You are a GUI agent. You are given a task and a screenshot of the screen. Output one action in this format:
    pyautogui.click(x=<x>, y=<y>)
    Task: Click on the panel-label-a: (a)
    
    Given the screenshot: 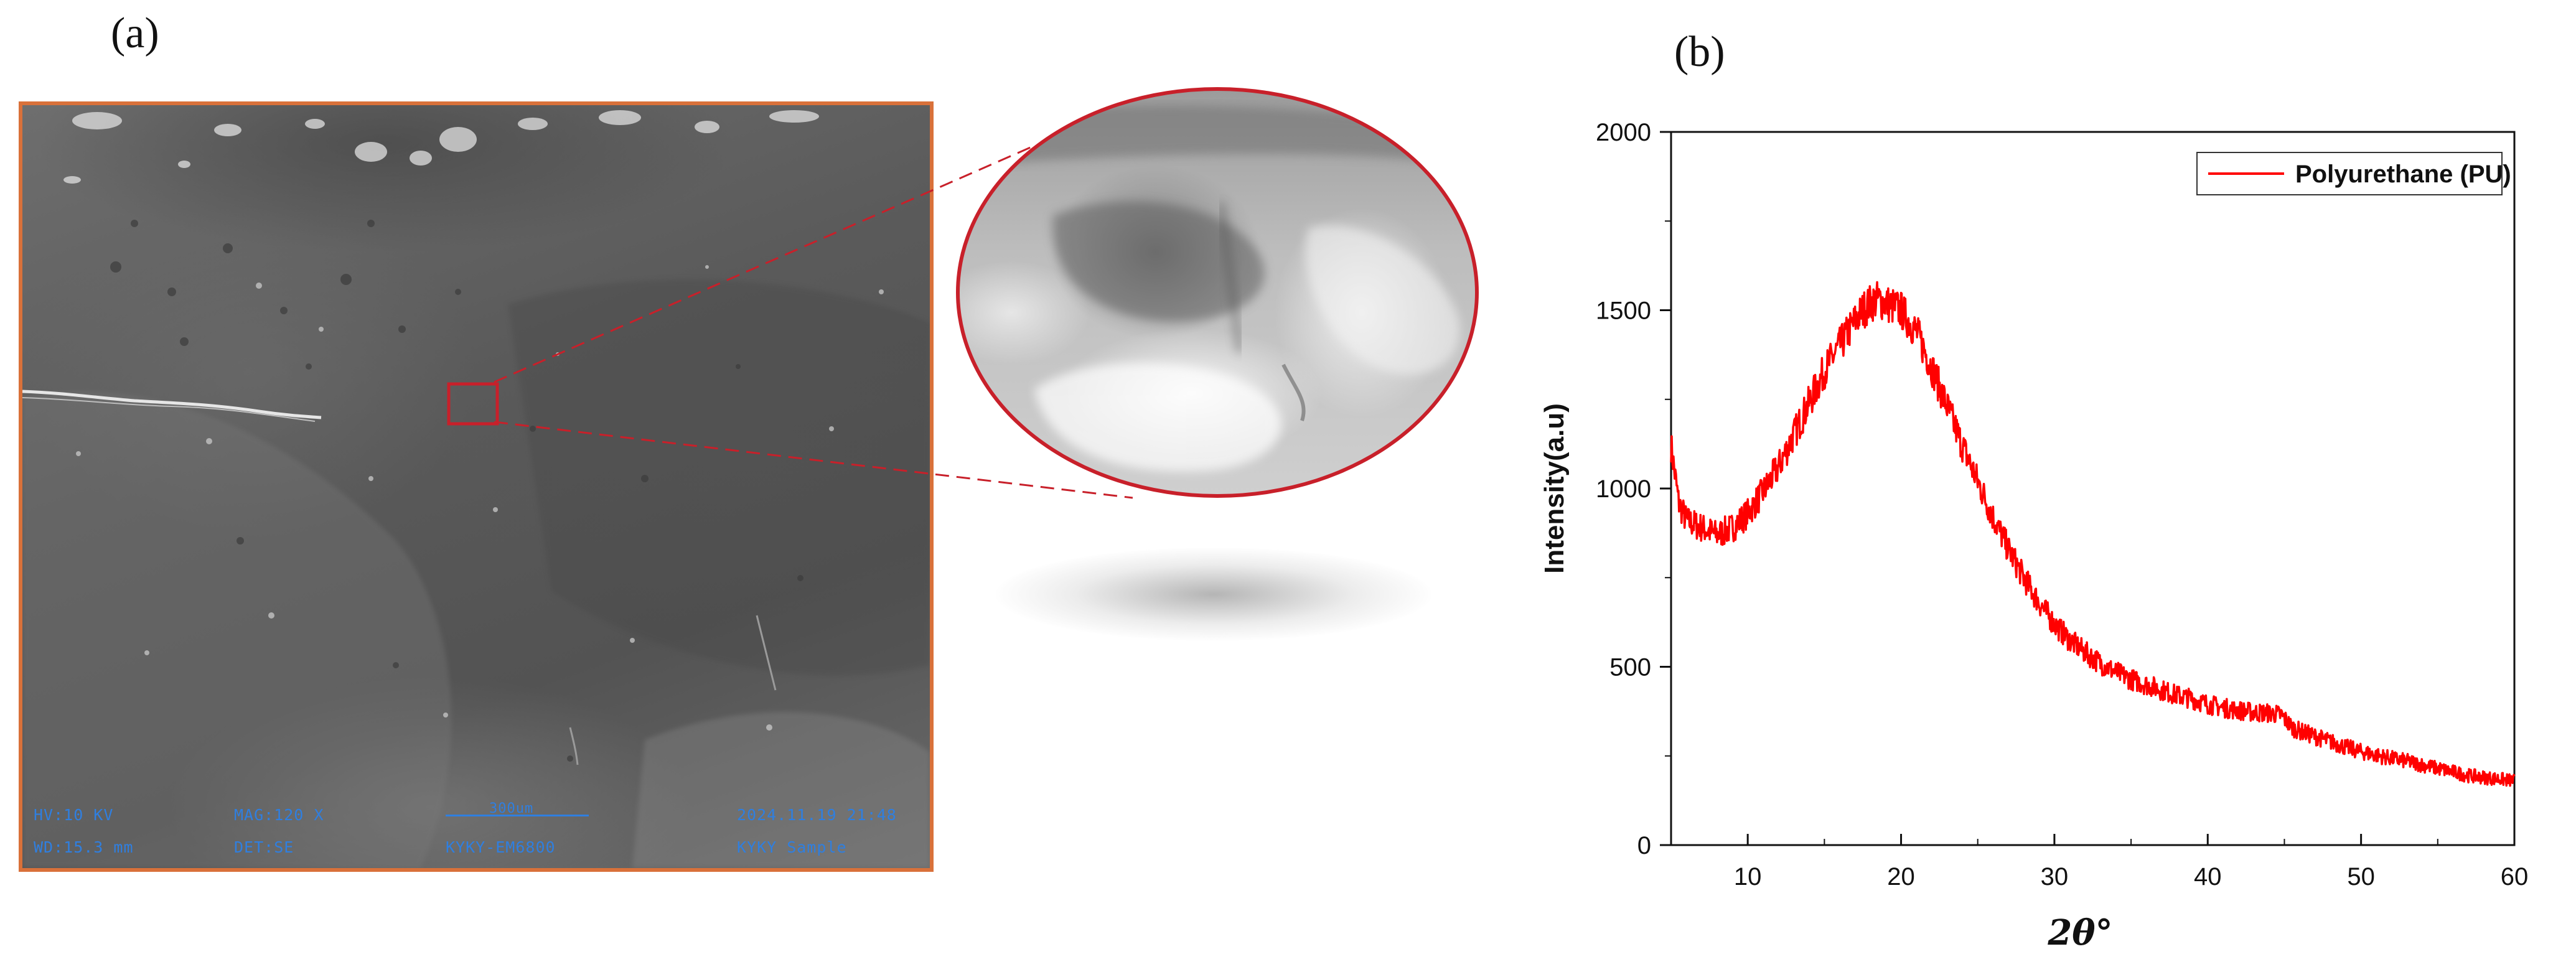 What is the action you would take?
    pyautogui.click(x=135, y=33)
    